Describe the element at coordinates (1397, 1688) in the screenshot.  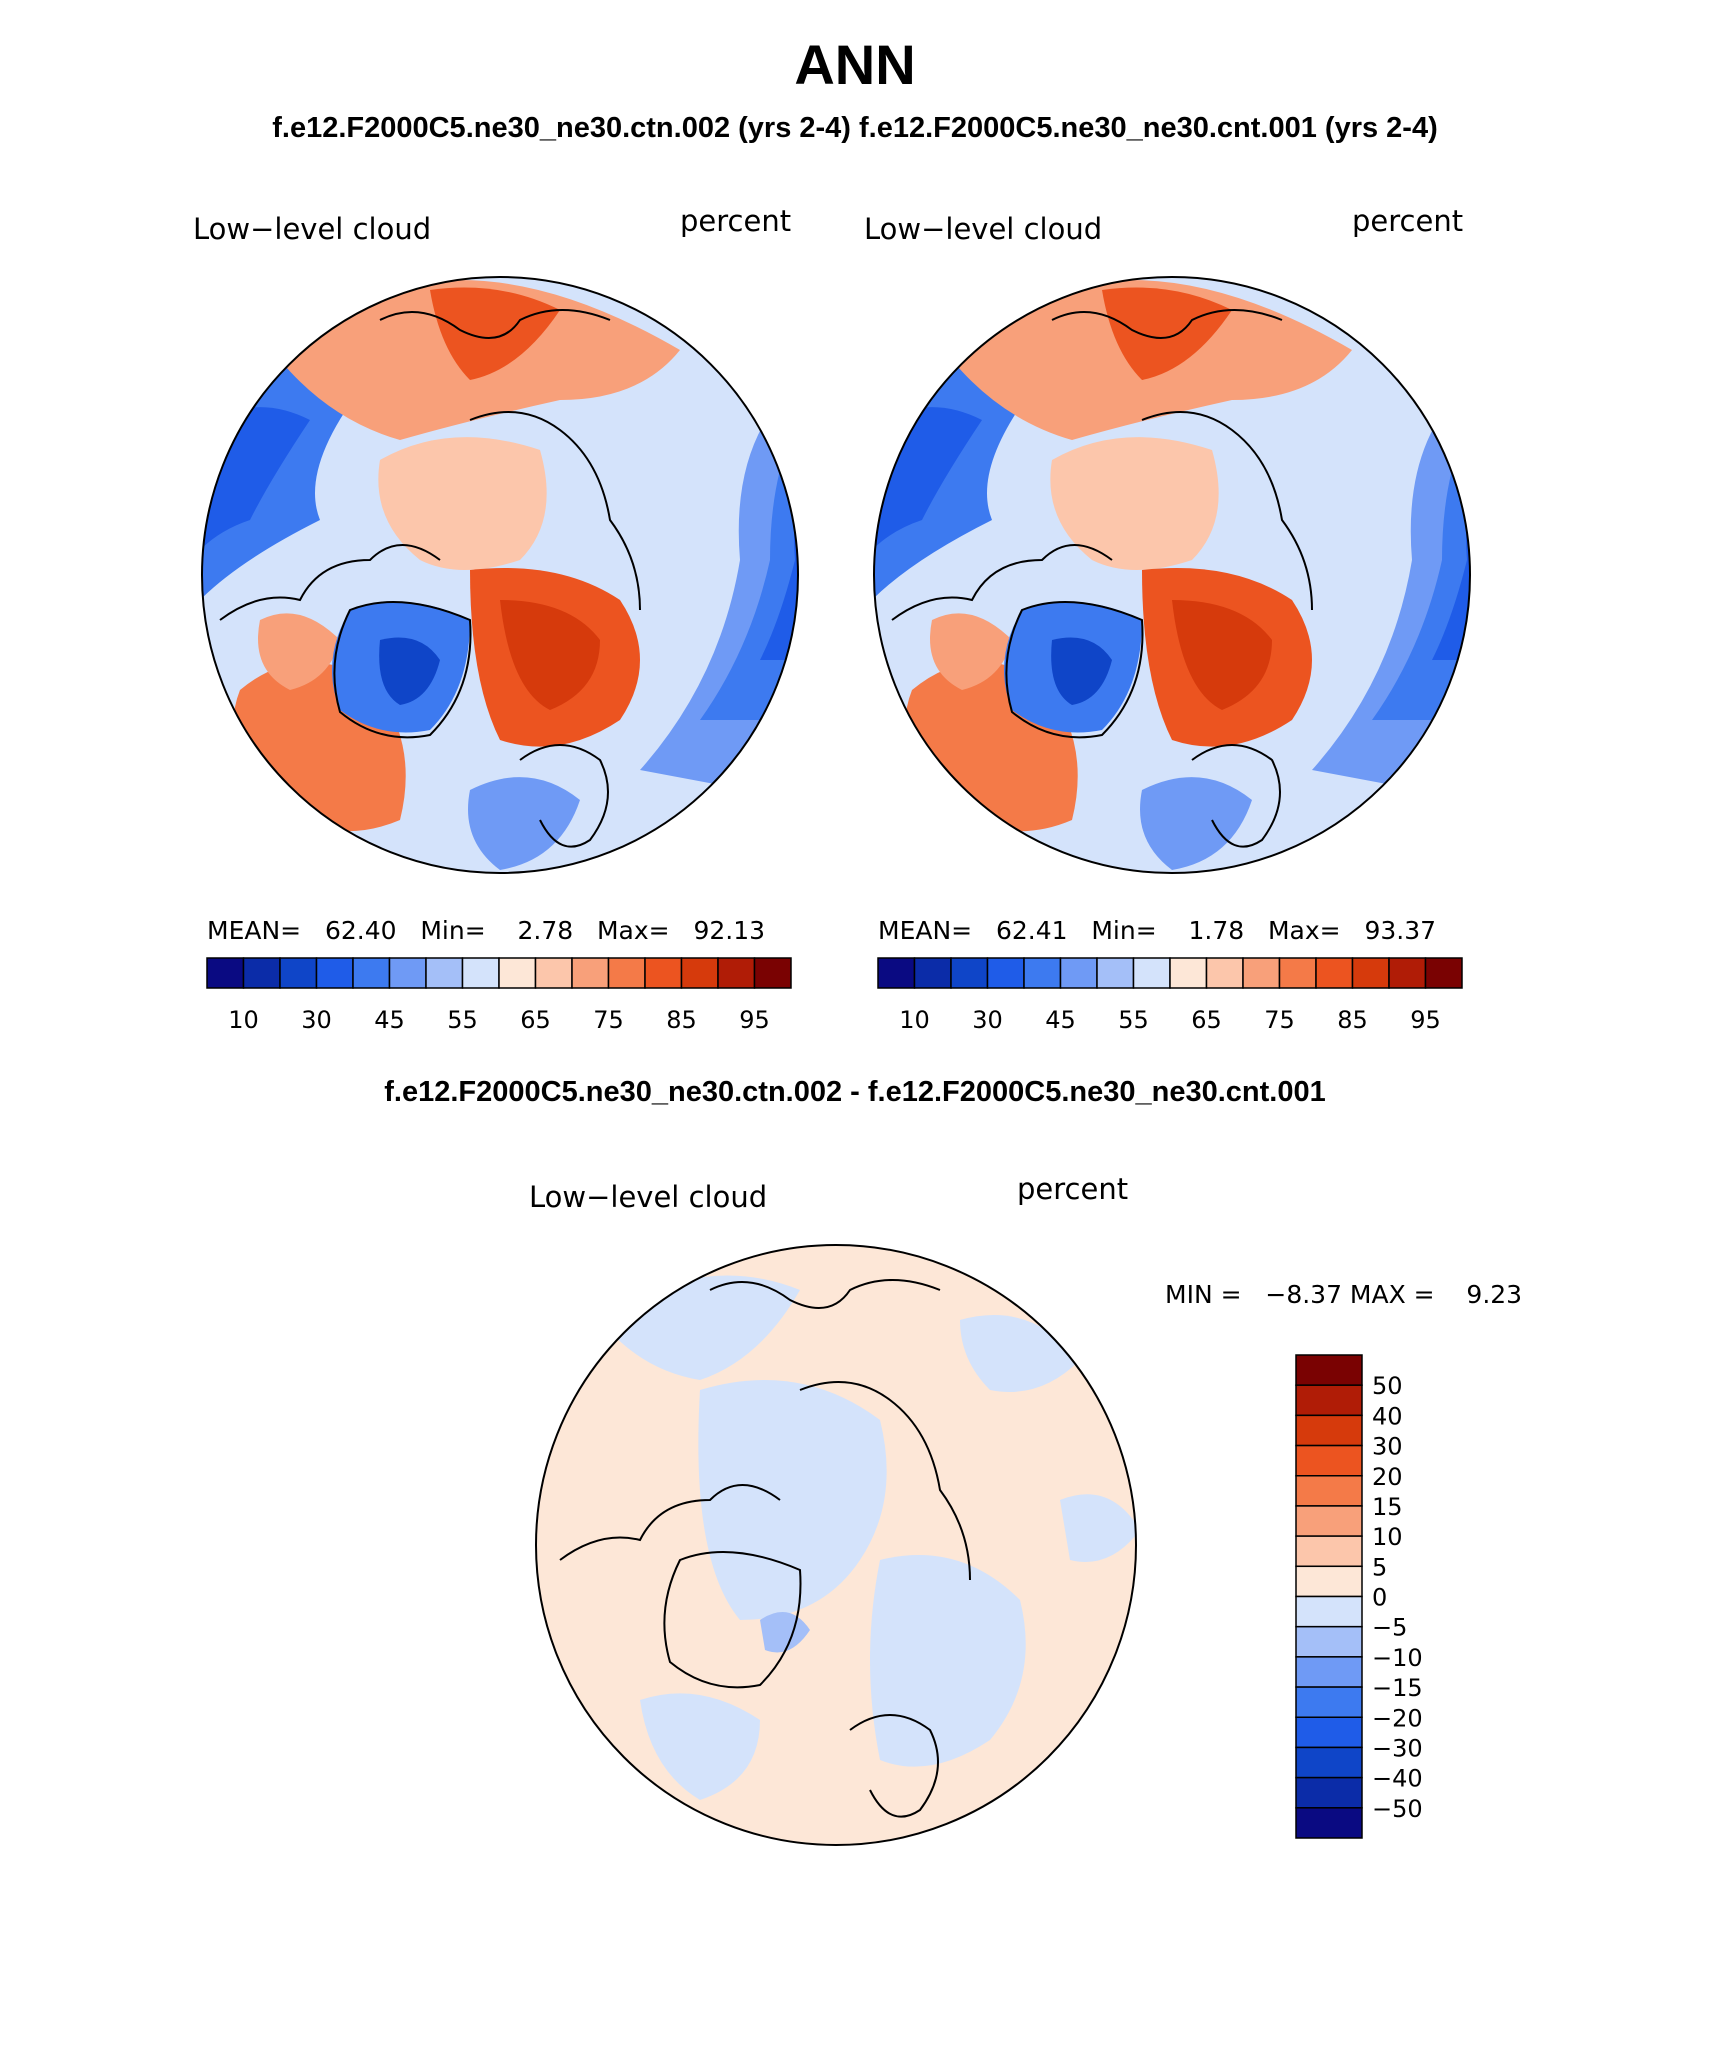
I see `colorbar-tick-label: −15` at that location.